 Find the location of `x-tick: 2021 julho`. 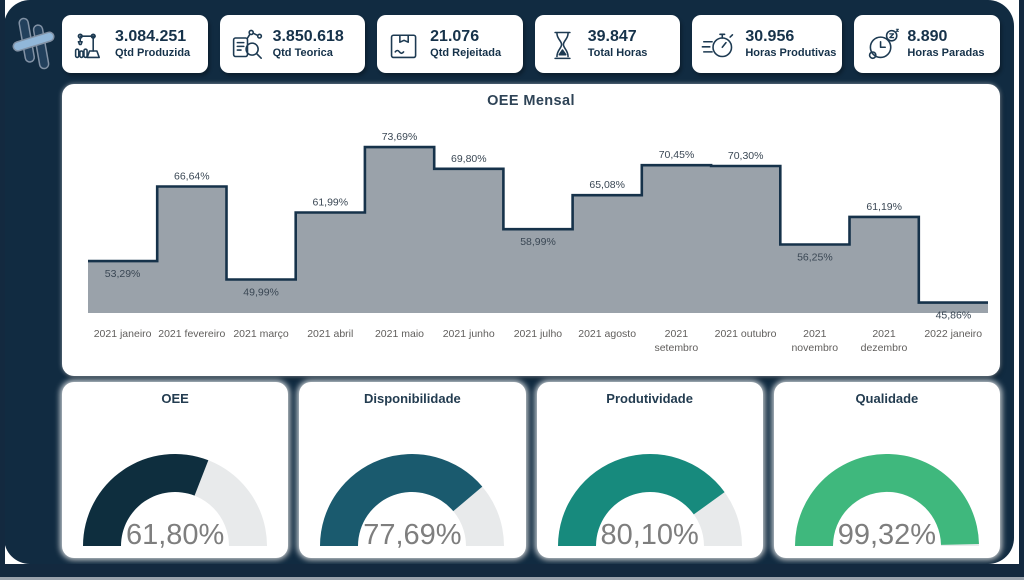

x-tick: 2021 julho is located at coordinates (538, 334).